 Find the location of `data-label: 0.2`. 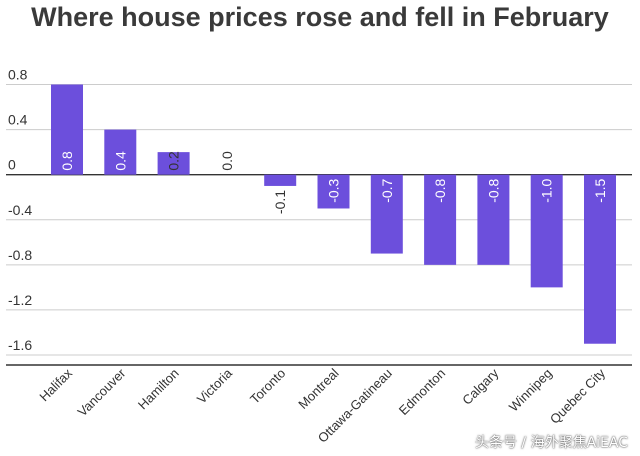

data-label: 0.2 is located at coordinates (174, 161).